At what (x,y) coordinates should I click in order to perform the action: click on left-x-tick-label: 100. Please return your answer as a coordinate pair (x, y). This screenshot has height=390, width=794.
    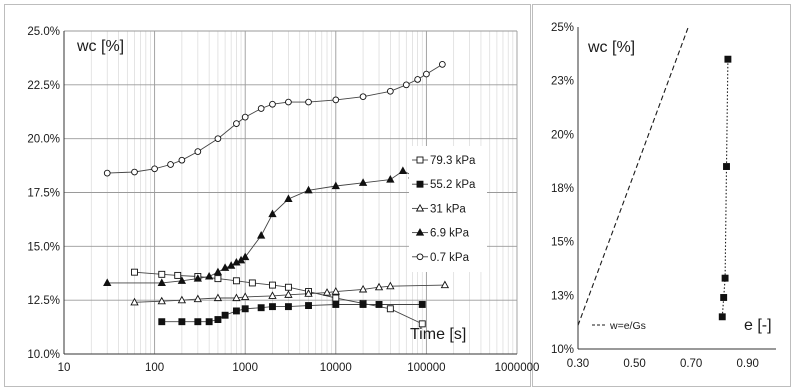
    Looking at the image, I should click on (154, 368).